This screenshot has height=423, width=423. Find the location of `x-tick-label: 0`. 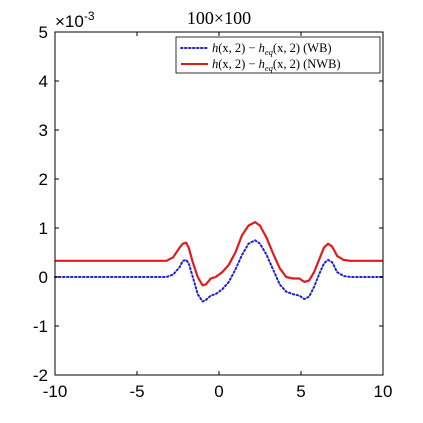

x-tick-label: 0 is located at coordinates (218, 391).